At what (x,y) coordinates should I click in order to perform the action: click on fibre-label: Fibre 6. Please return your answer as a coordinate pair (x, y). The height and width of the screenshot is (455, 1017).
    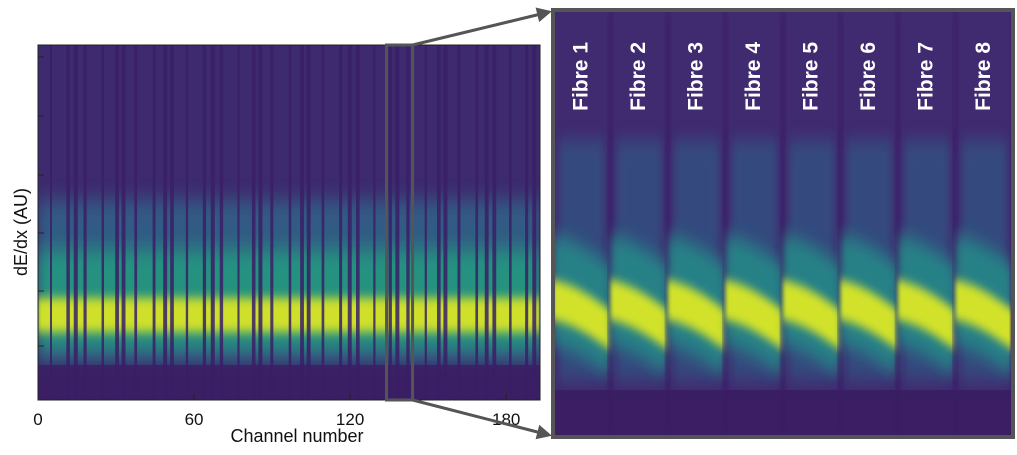
    Looking at the image, I should click on (868, 76).